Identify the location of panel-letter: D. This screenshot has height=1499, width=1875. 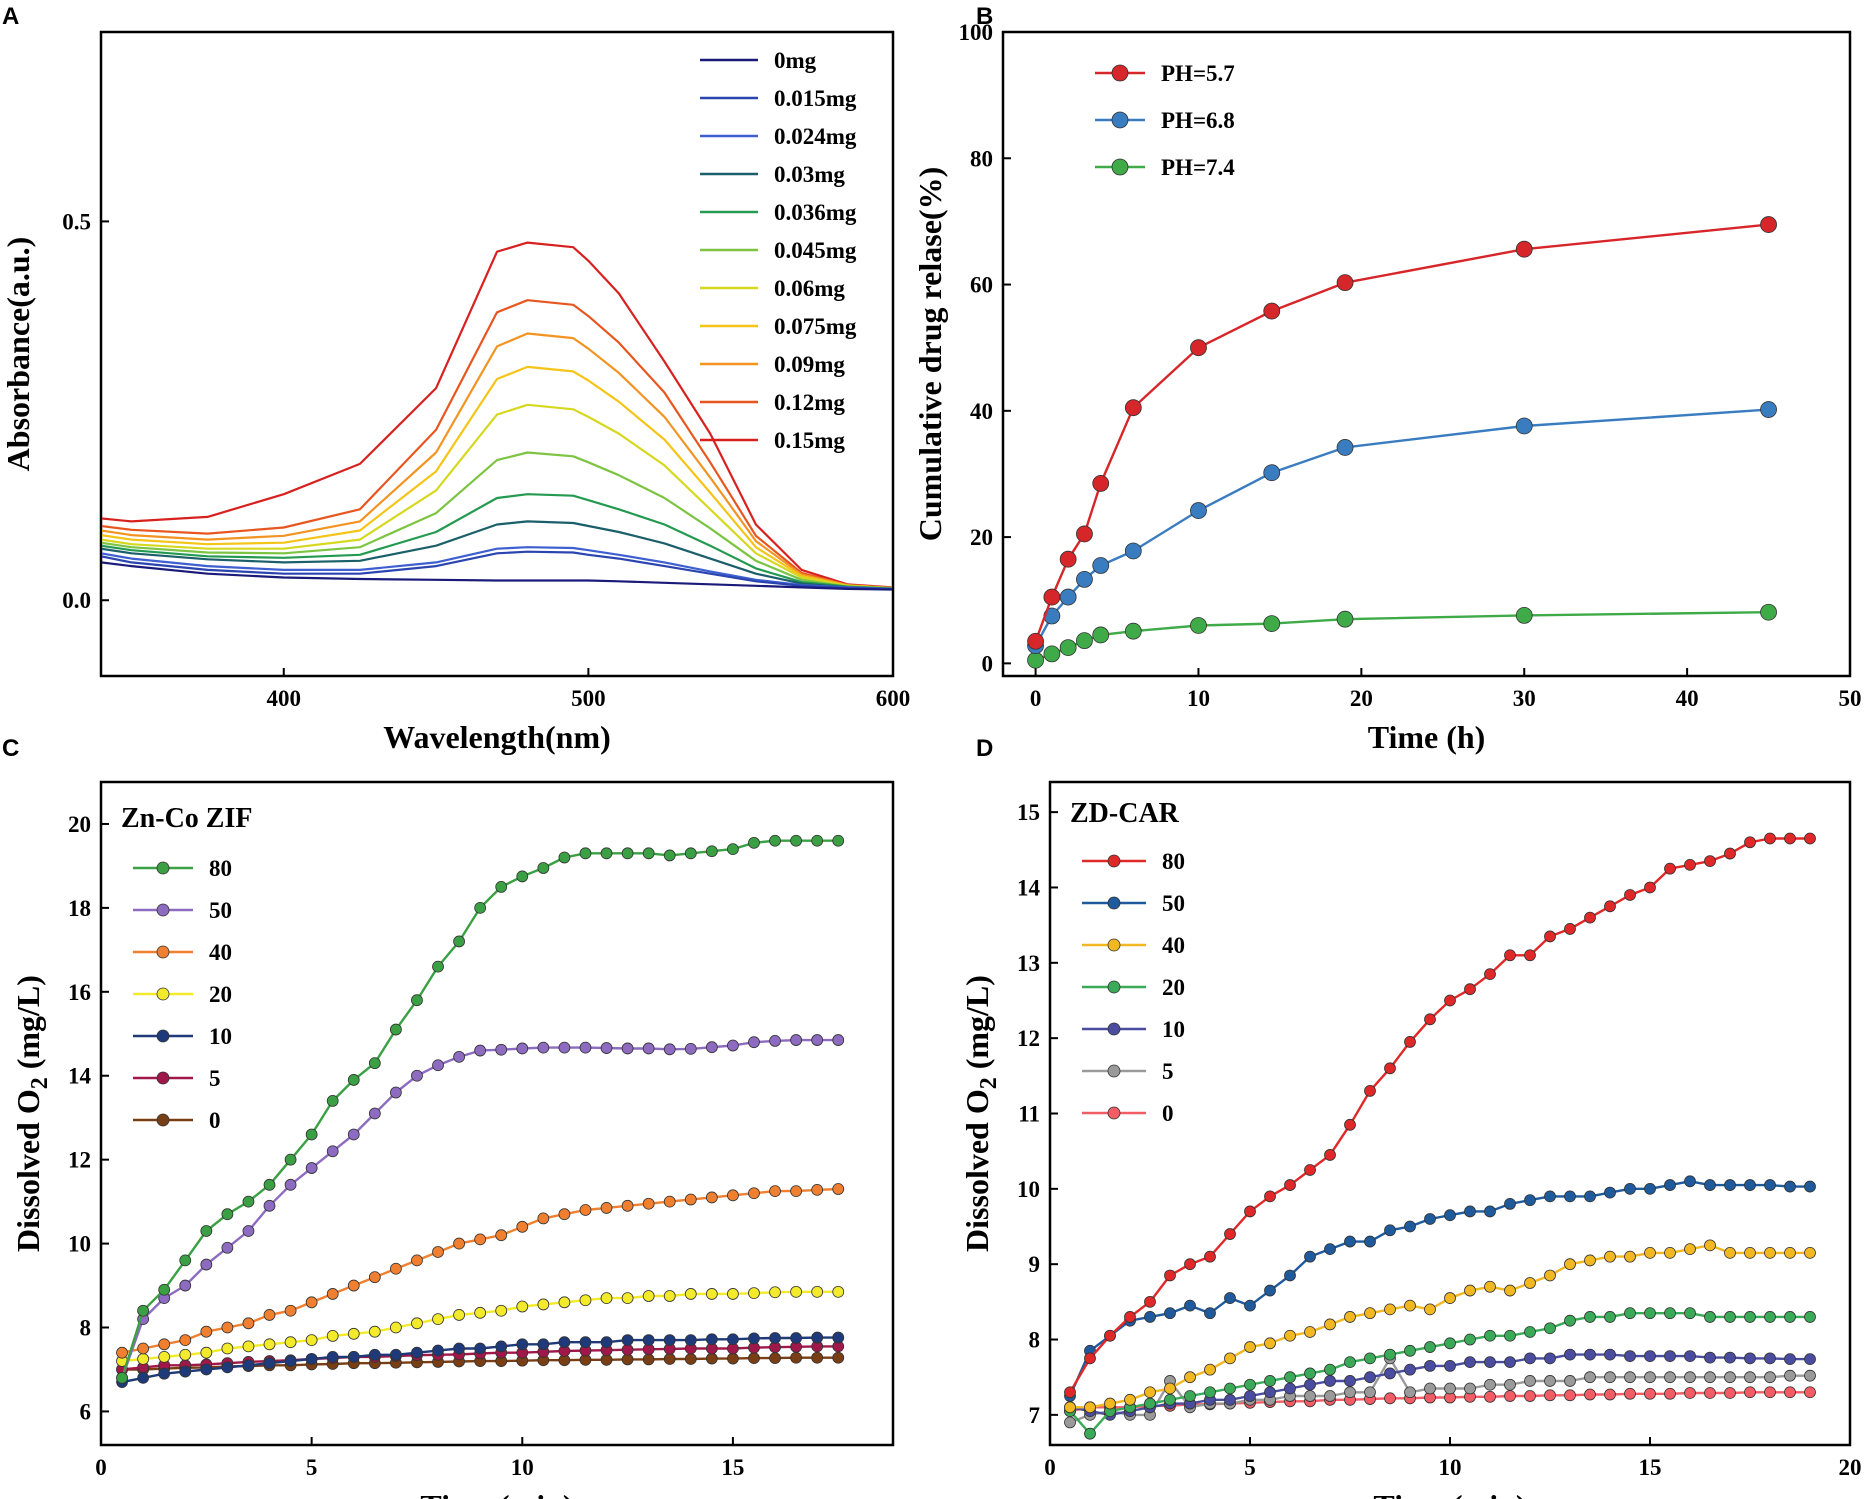
(984, 748).